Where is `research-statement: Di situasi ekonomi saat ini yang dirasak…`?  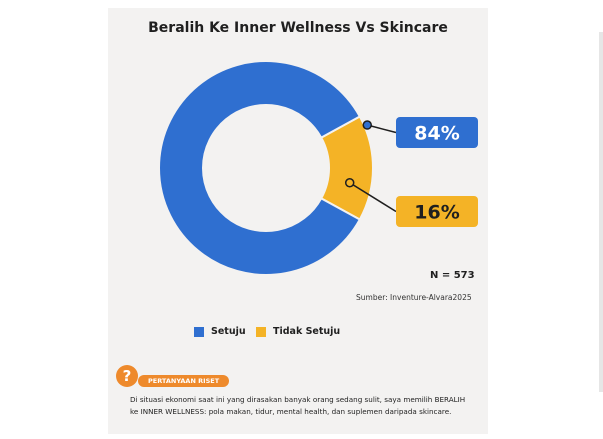
research-statement: Di situasi ekonomi saat ini yang dirasak… is located at coordinates (298, 405).